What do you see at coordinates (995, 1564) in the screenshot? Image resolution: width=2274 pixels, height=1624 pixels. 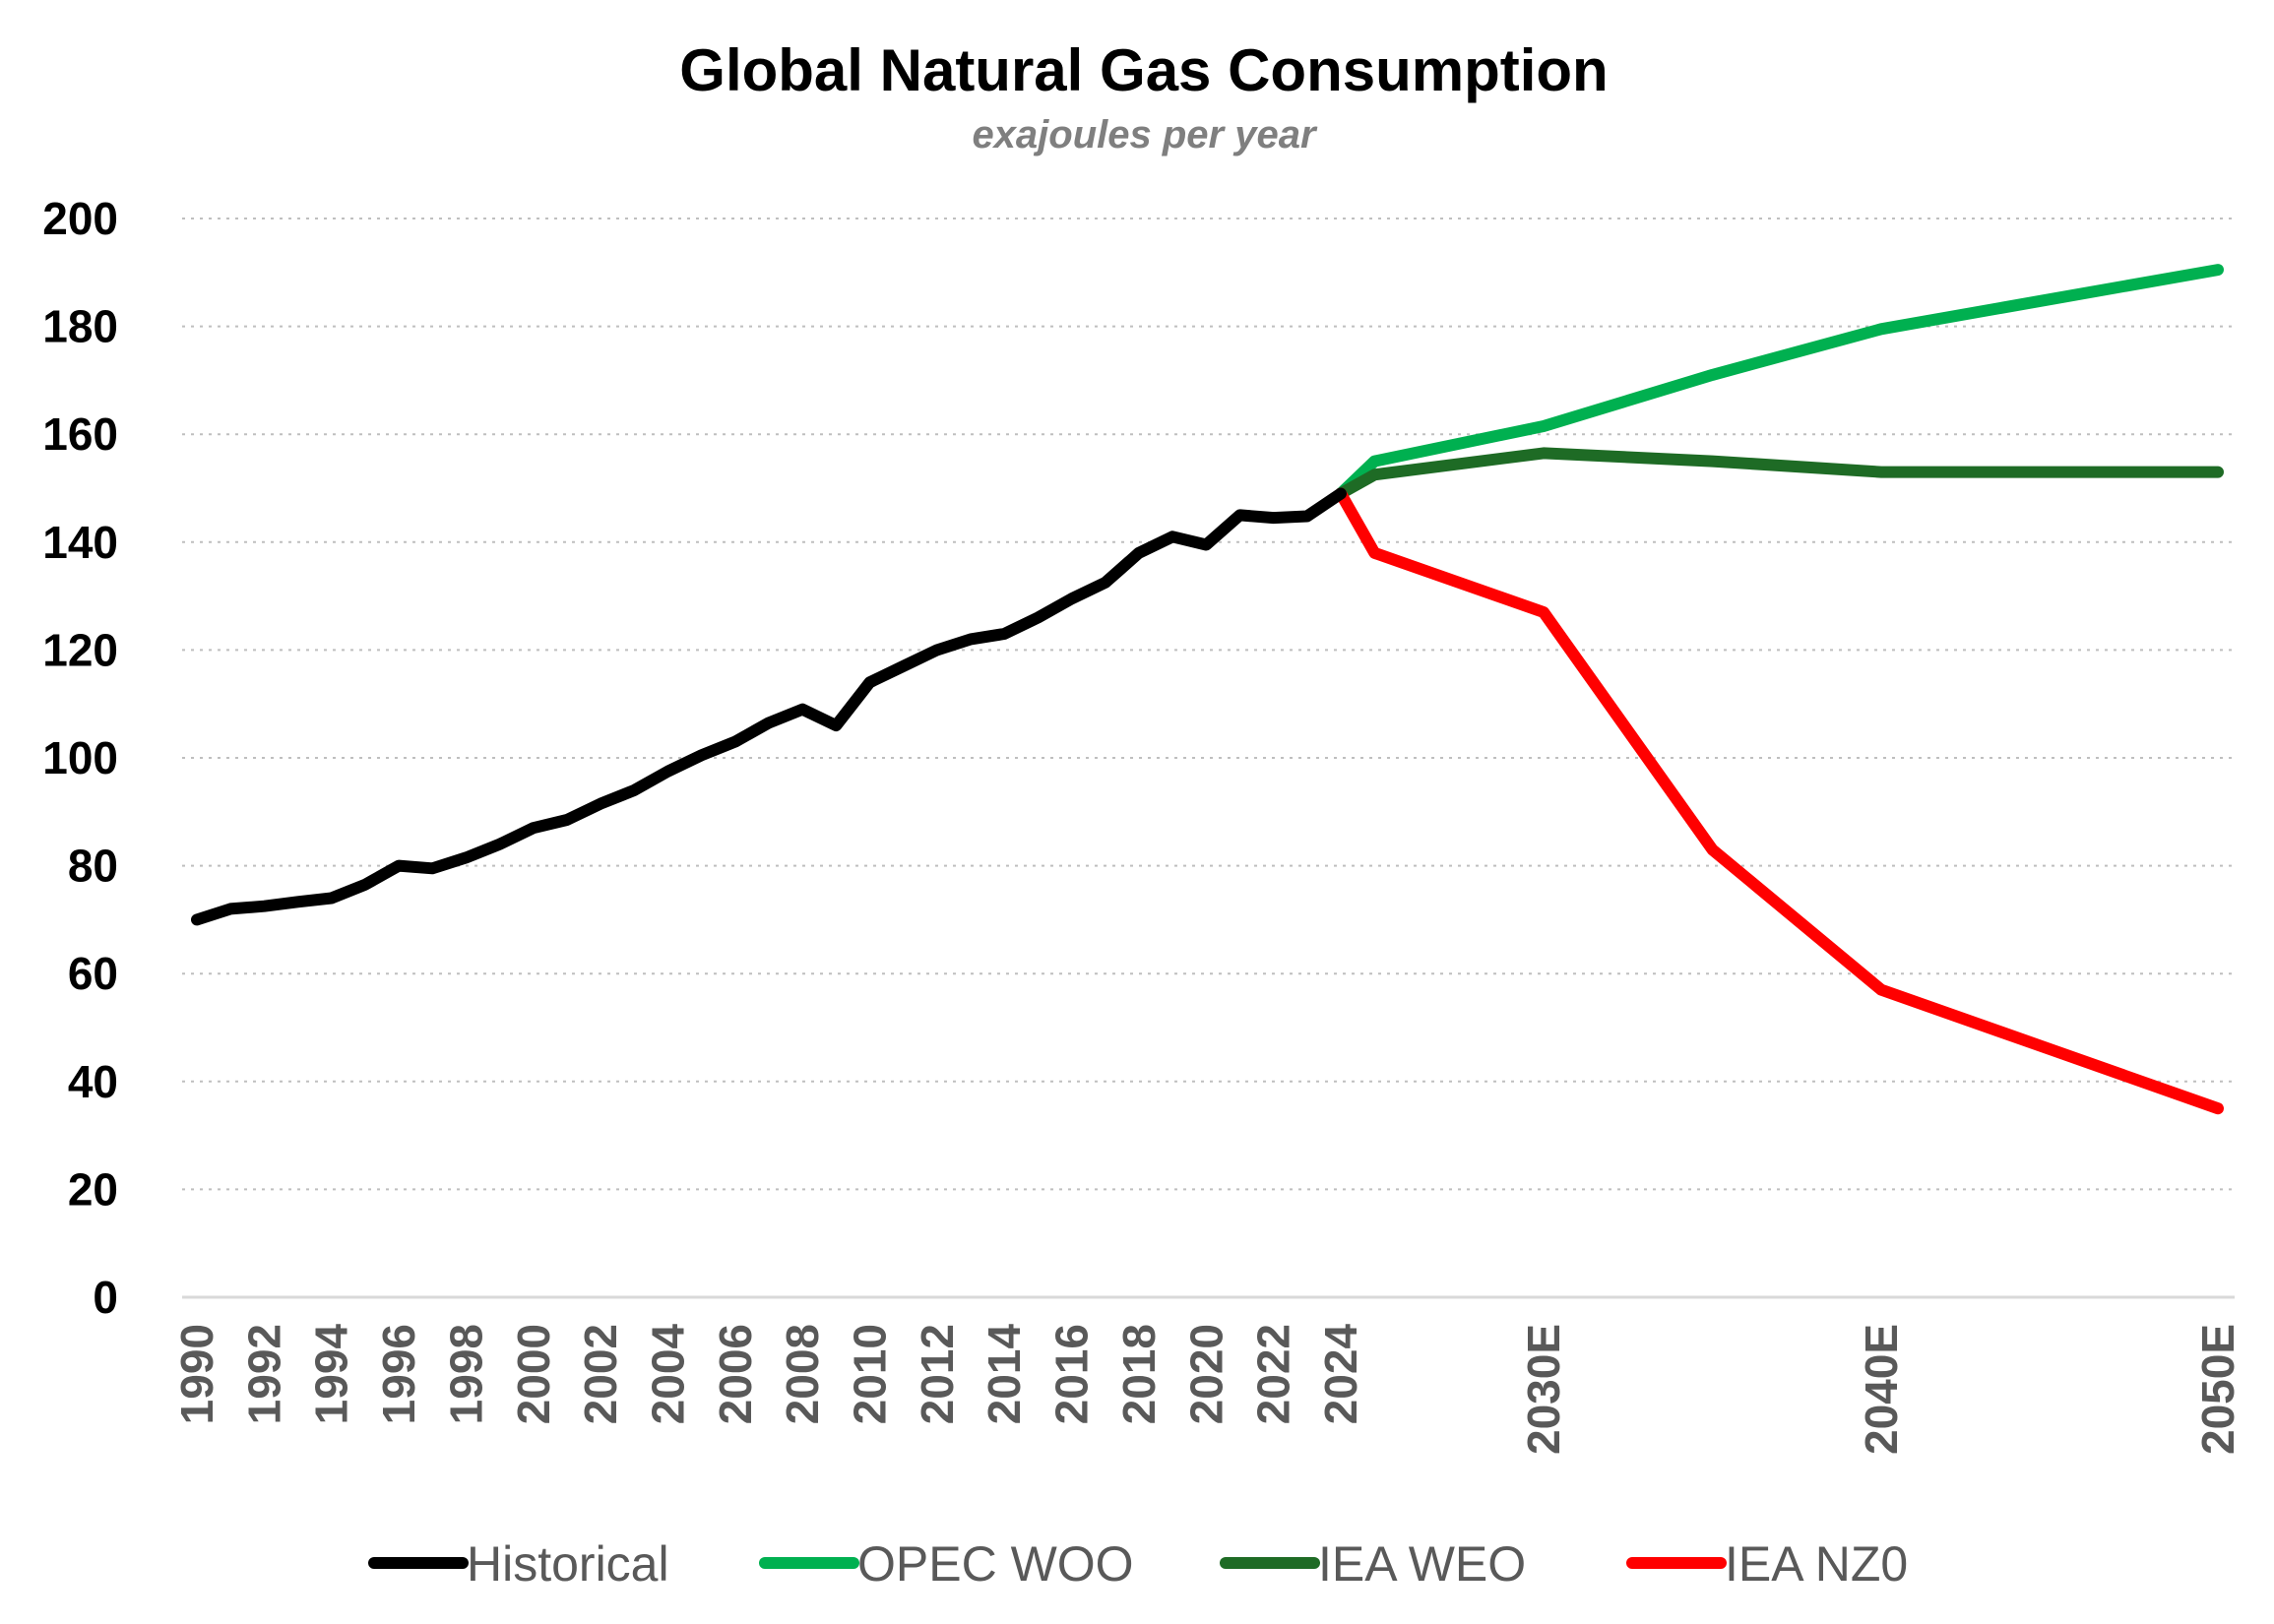 I see `legend-label-opec-woo: OPEC WOO` at bounding box center [995, 1564].